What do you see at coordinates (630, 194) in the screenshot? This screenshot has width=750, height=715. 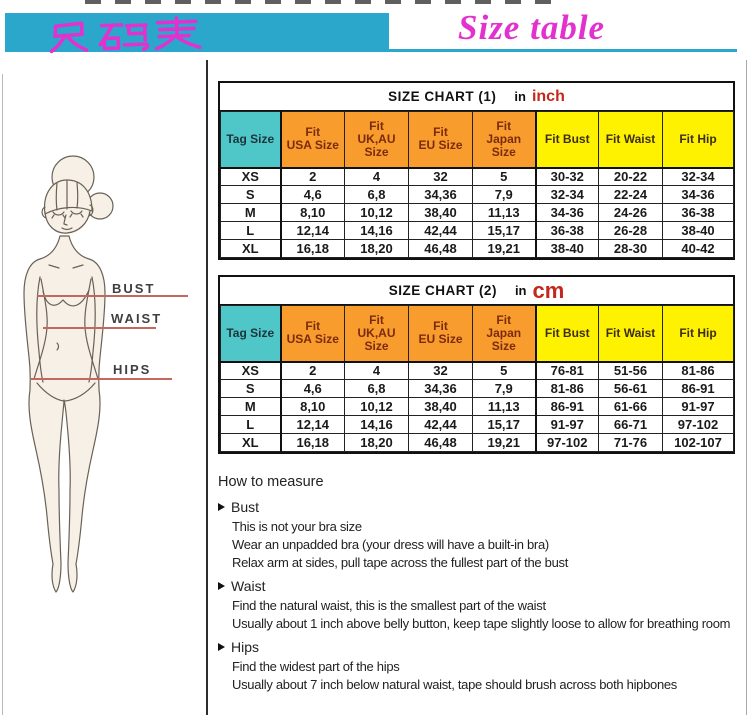 I see `size-value-cell: 22-24` at bounding box center [630, 194].